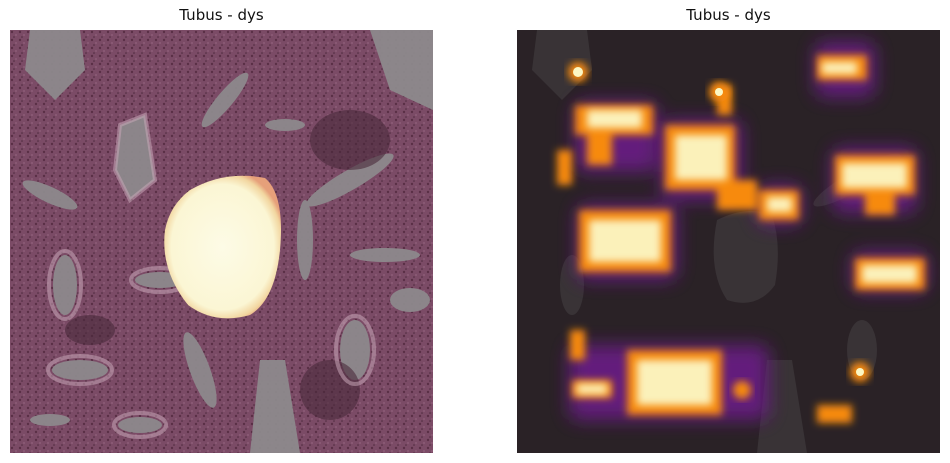 The height and width of the screenshot is (463, 950). I want to click on right-panel-title: Tubus - dys, so click(728, 15).